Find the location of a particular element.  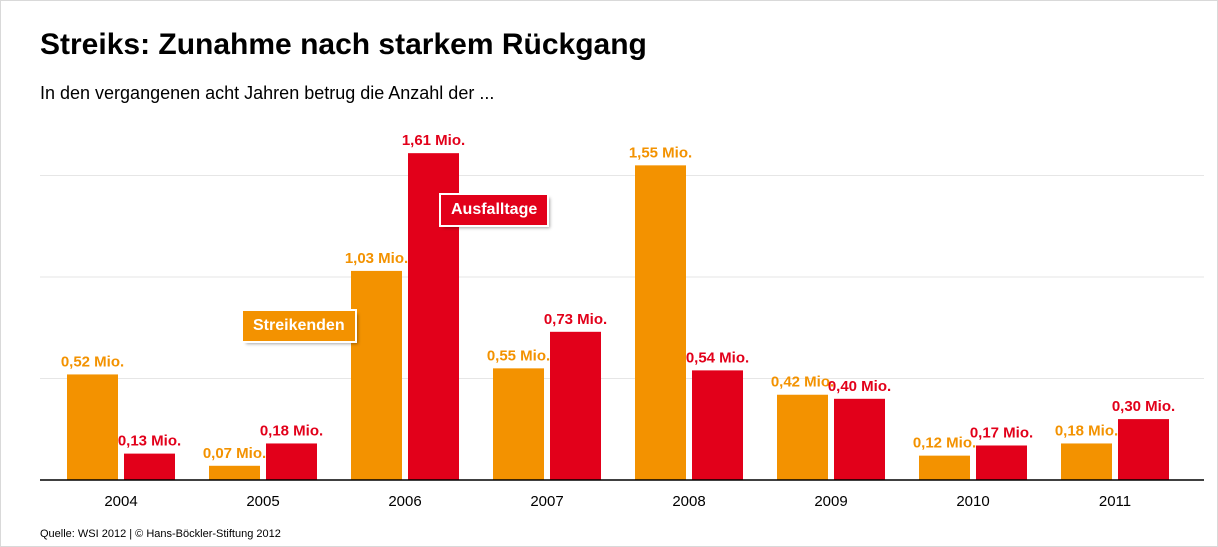

data-label: 0,52 Mio. is located at coordinates (92, 361).